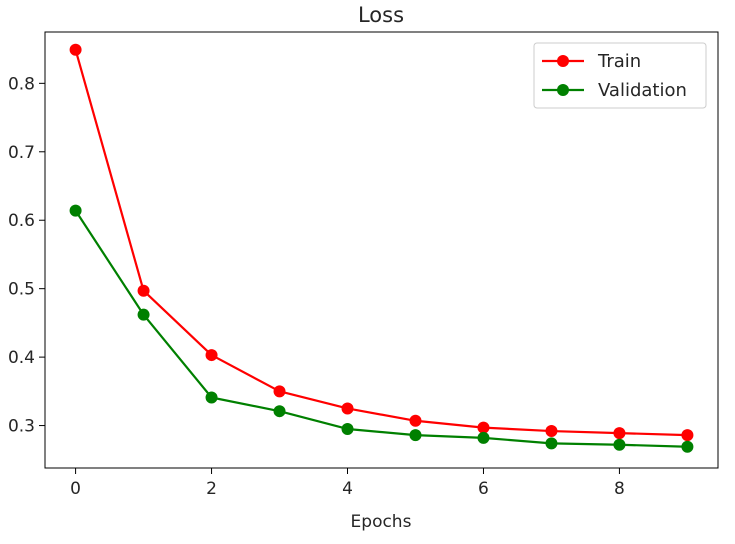  I want to click on x-tick-label: 4, so click(347, 489).